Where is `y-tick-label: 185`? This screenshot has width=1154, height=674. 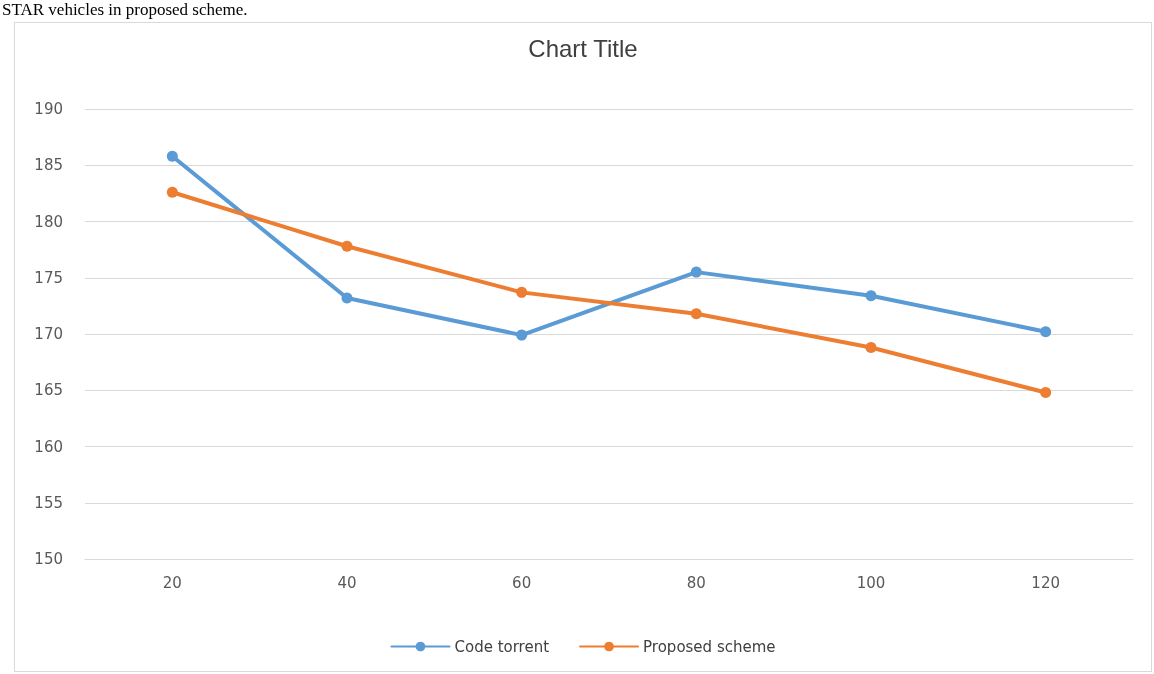 y-tick-label: 185 is located at coordinates (48, 165).